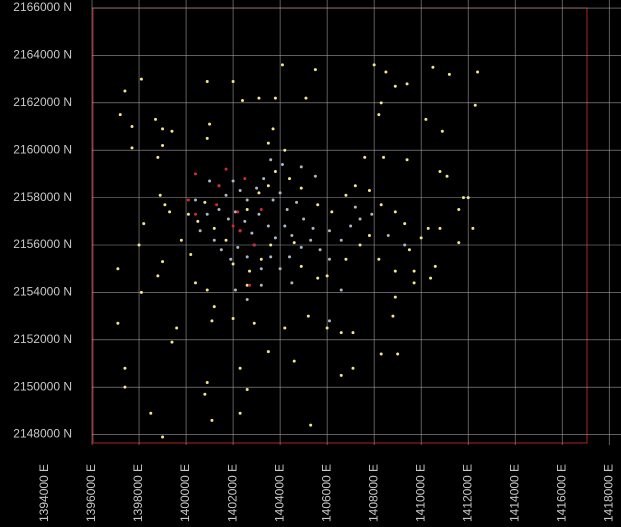 This screenshot has height=527, width=621. What do you see at coordinates (373, 493) in the screenshot?
I see `x-tick-label: 1408000 E` at bounding box center [373, 493].